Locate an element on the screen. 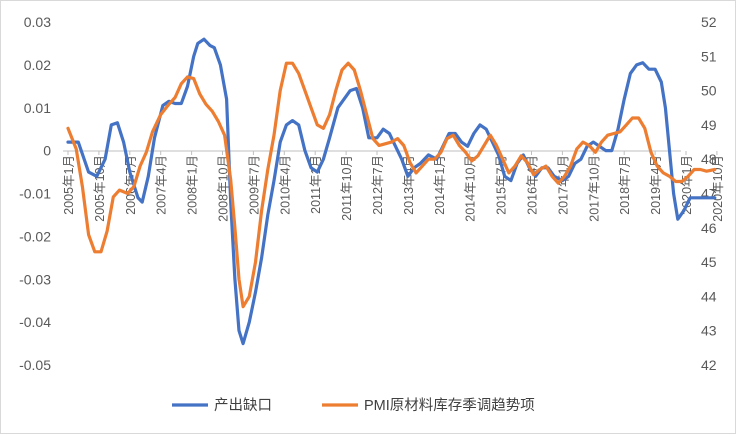 The image size is (736, 435). left-axis-ticks: 0.03 0.02 0.01 0 -0.01 -0.02 -0.03 -0.04 -0.05 is located at coordinates (35, 193).